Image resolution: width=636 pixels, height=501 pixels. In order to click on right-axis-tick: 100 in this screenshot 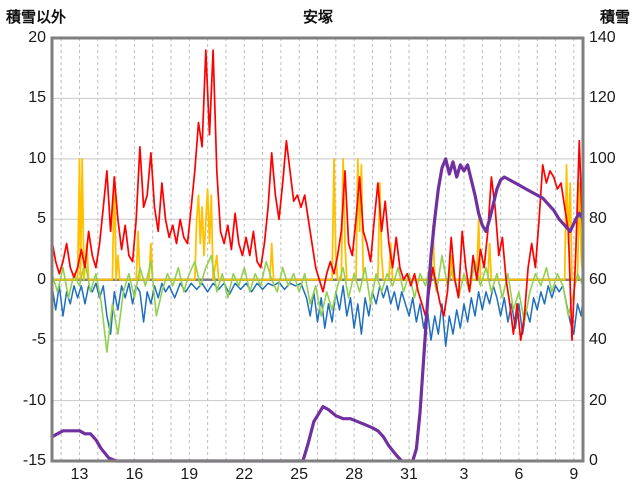, I will do `click(602, 158)`.